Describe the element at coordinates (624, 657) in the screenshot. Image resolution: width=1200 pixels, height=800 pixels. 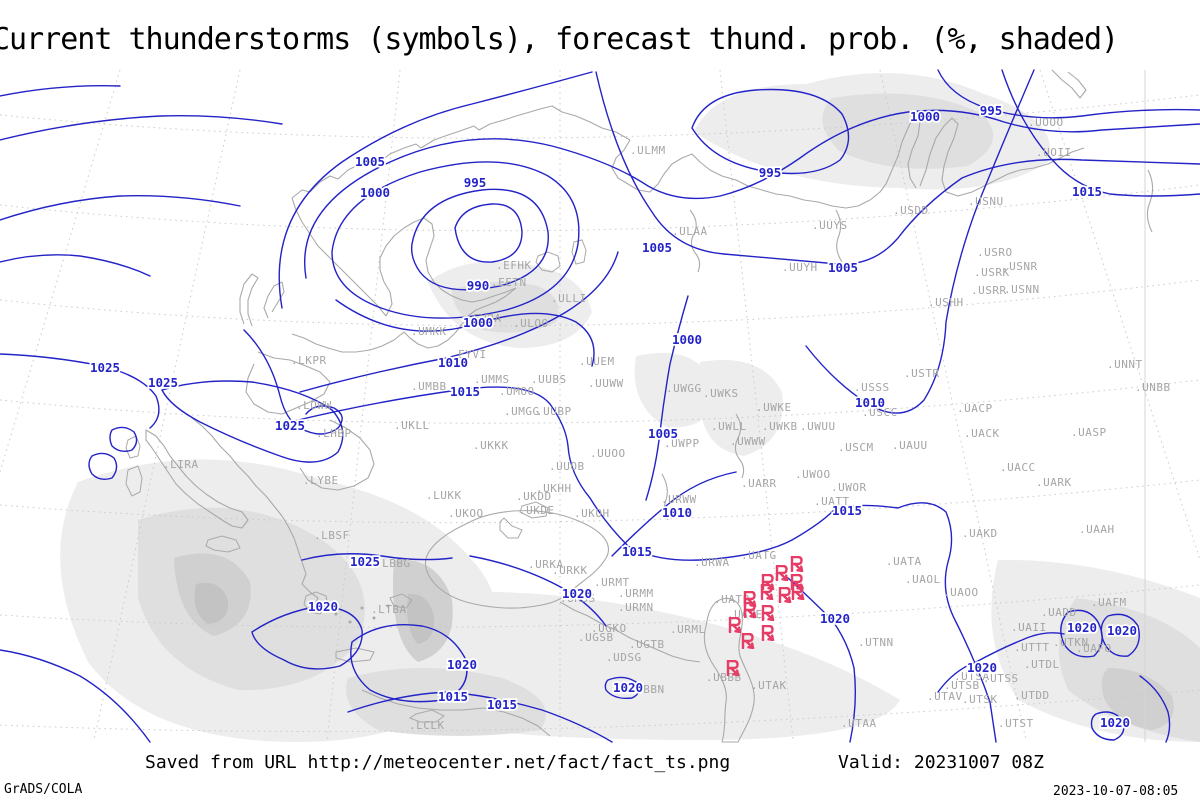
I see `station-id-label: .UDSG` at that location.